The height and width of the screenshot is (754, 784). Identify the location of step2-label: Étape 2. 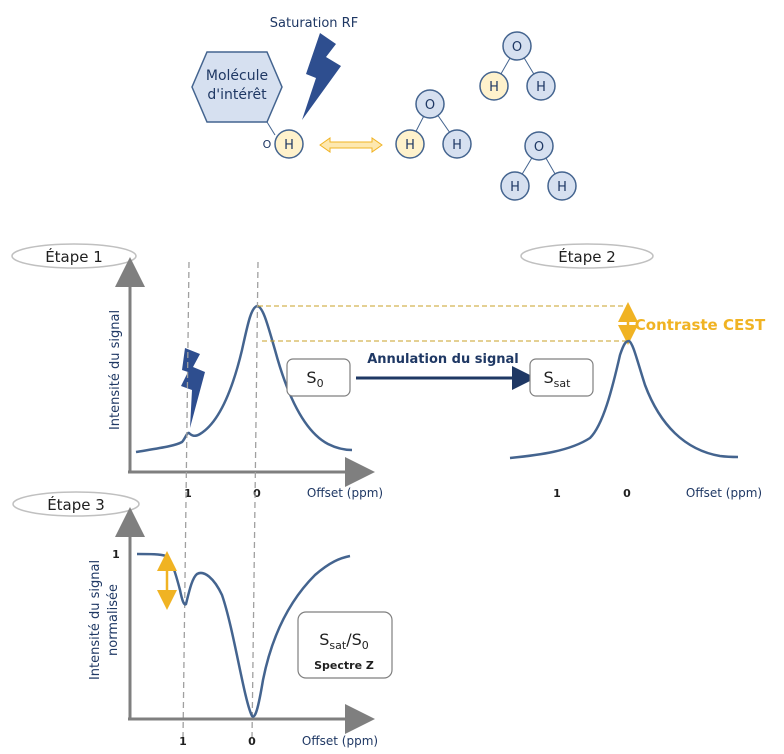
(587, 256).